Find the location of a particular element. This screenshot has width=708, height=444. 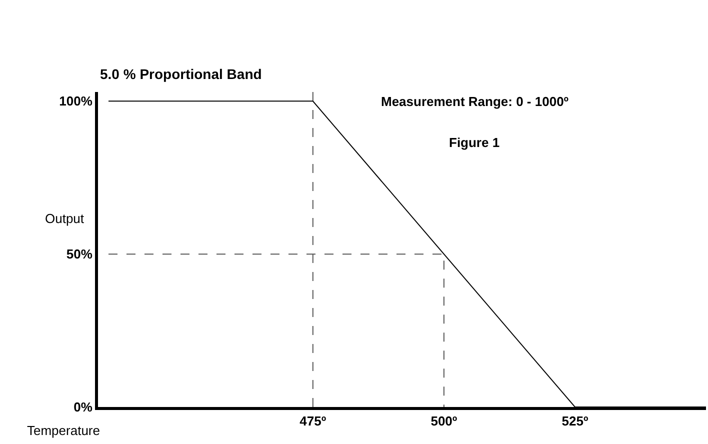

x-axis-title: Temperature is located at coordinates (63, 430).